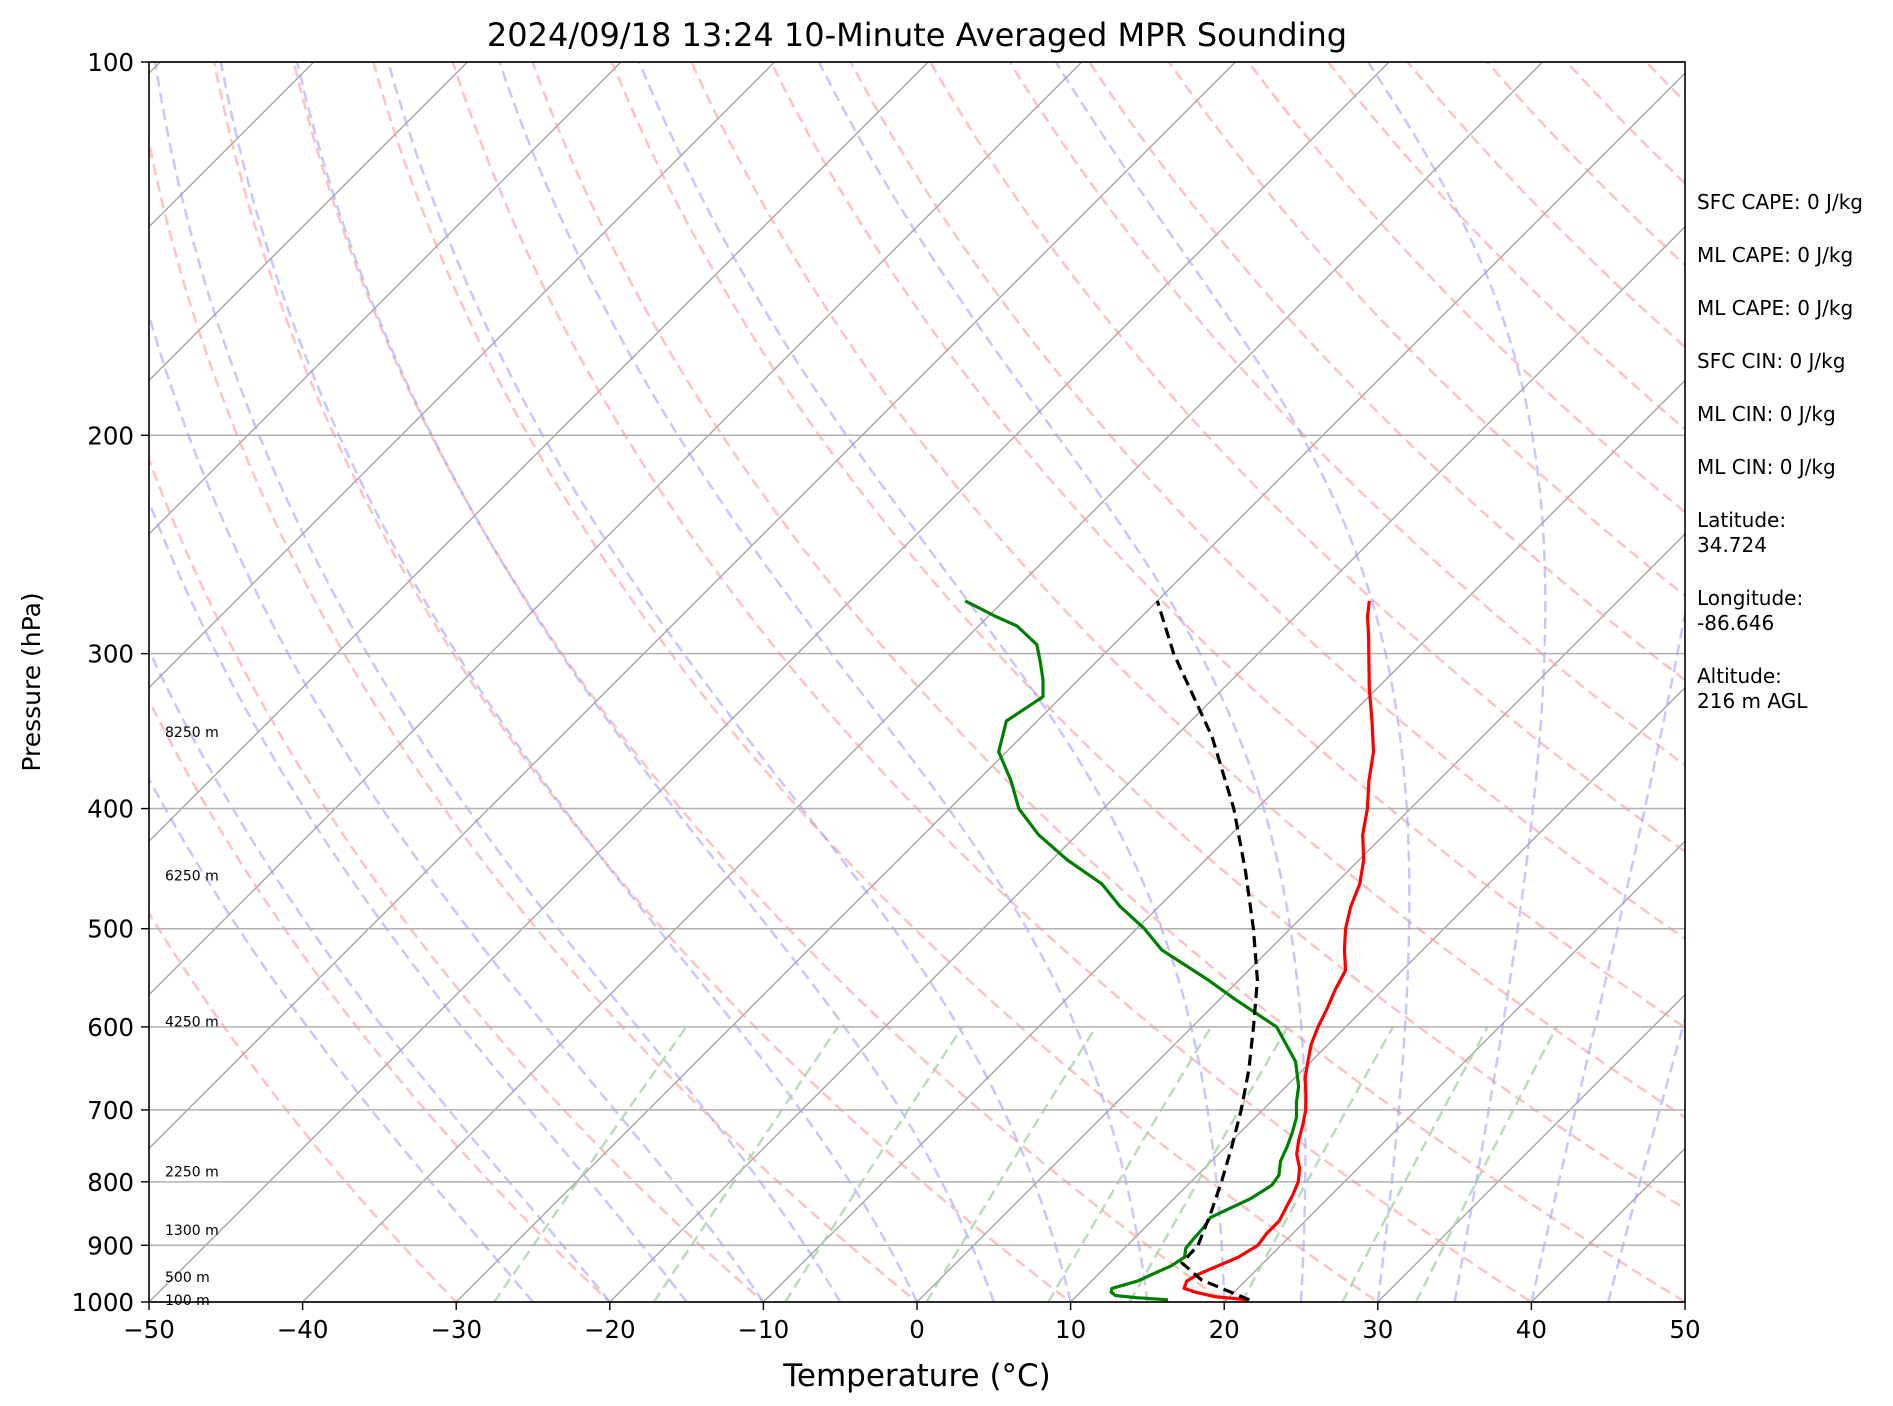 This screenshot has width=1893, height=1406. What do you see at coordinates (764, 1329) in the screenshot?
I see `x-tick-label: −10` at bounding box center [764, 1329].